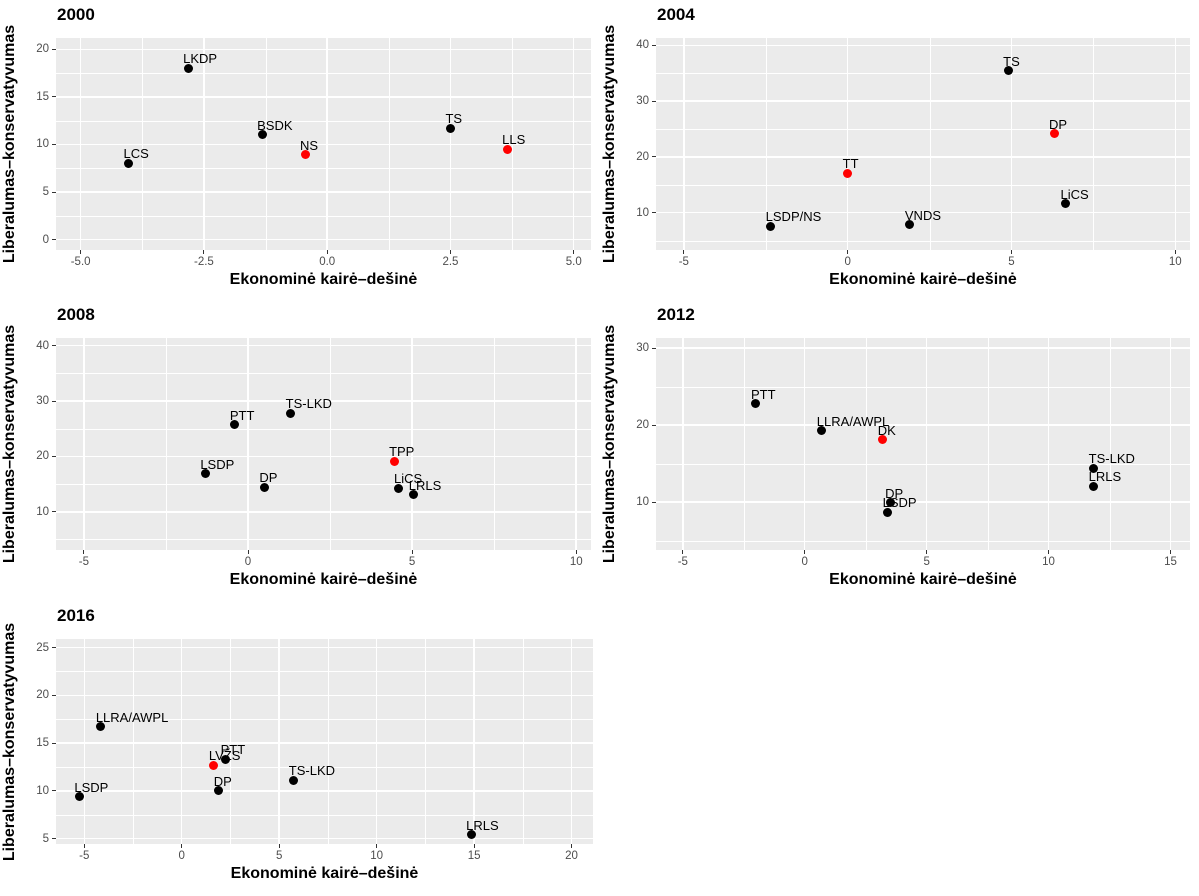 The height and width of the screenshot is (896, 1199). Describe the element at coordinates (676, 14) in the screenshot. I see `panel-title-2004: 2004` at that location.